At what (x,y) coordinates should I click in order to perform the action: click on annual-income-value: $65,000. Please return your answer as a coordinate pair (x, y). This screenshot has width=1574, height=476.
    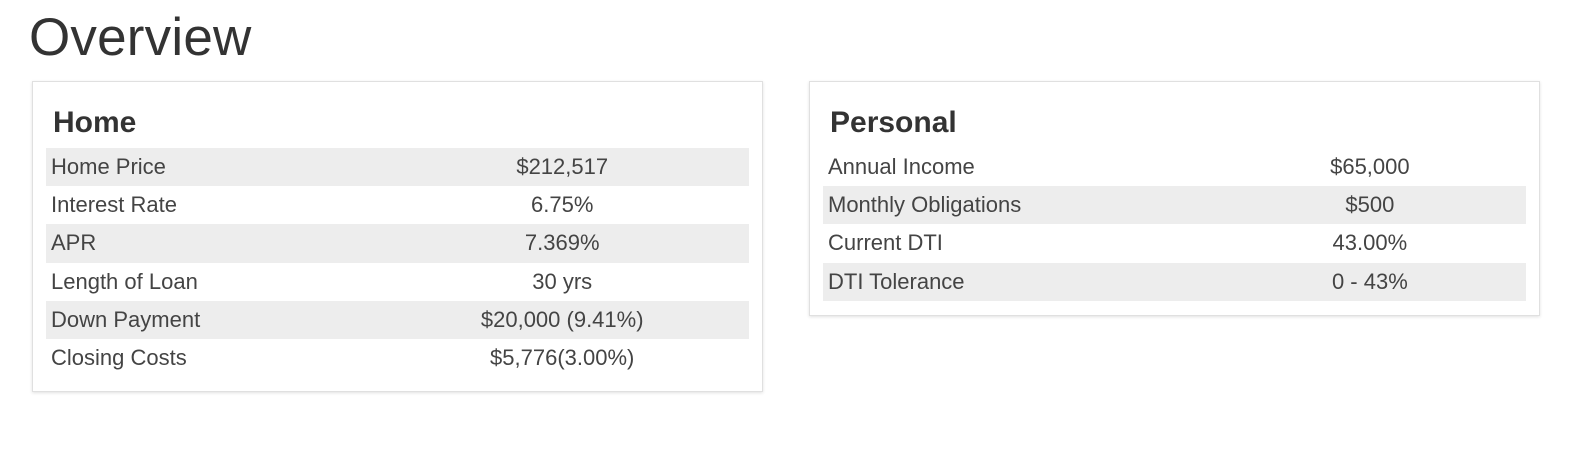
    Looking at the image, I should click on (1370, 167).